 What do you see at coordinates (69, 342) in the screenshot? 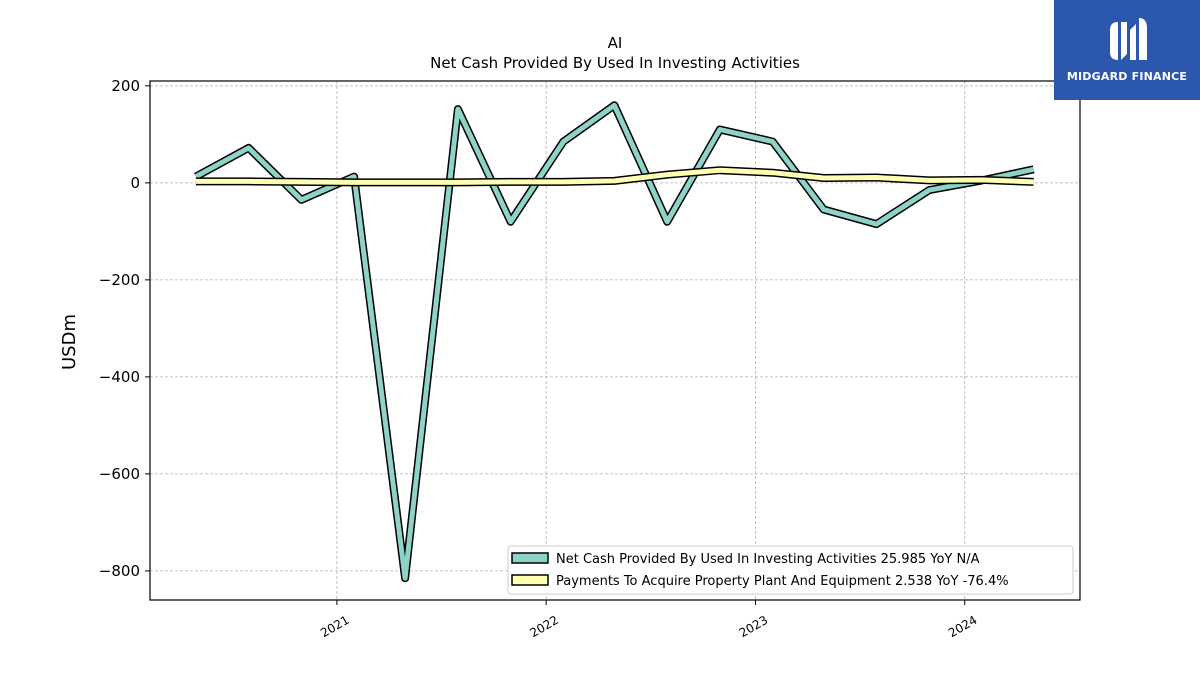
I see `y-axis-label: USDm` at bounding box center [69, 342].